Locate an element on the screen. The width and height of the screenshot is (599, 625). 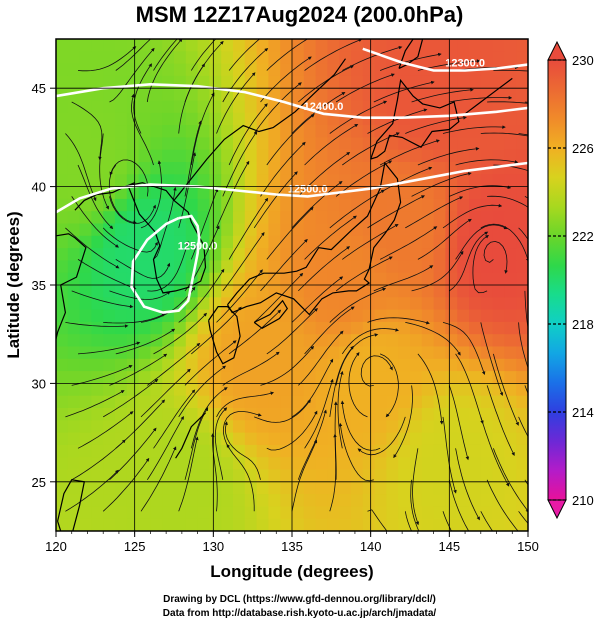
x-tick-label: 140 is located at coordinates (371, 546).